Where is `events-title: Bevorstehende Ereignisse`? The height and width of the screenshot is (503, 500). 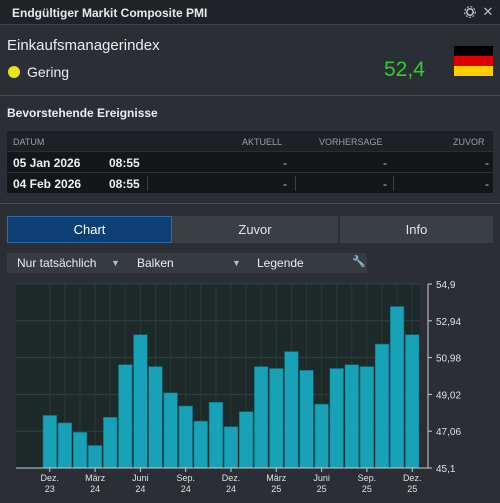
events-title: Bevorstehende Ereignisse is located at coordinates (82, 113).